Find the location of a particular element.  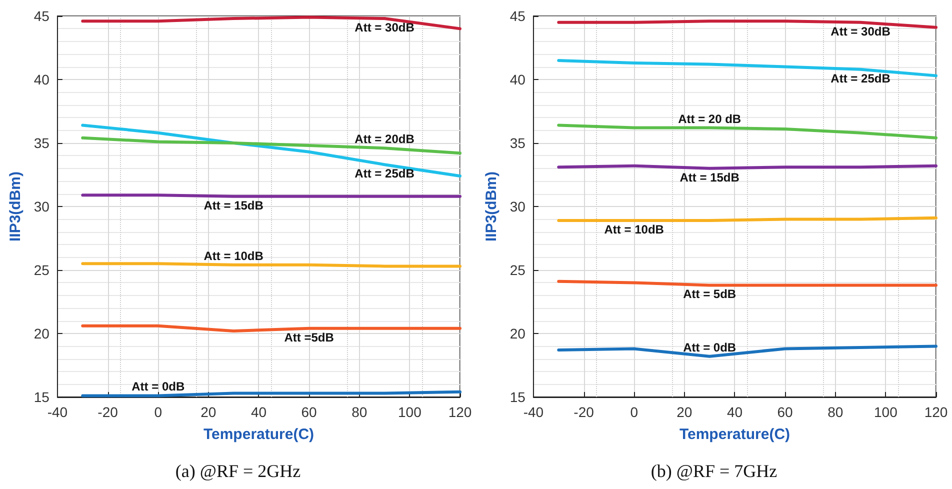

series-label: Att = 20 dB is located at coordinates (710, 119).